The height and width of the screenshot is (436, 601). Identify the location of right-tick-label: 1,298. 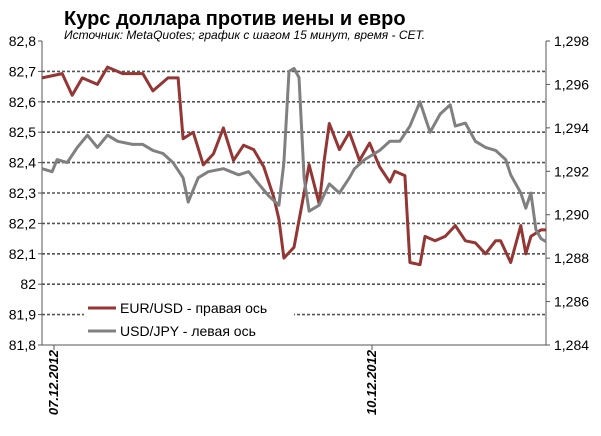
(571, 41).